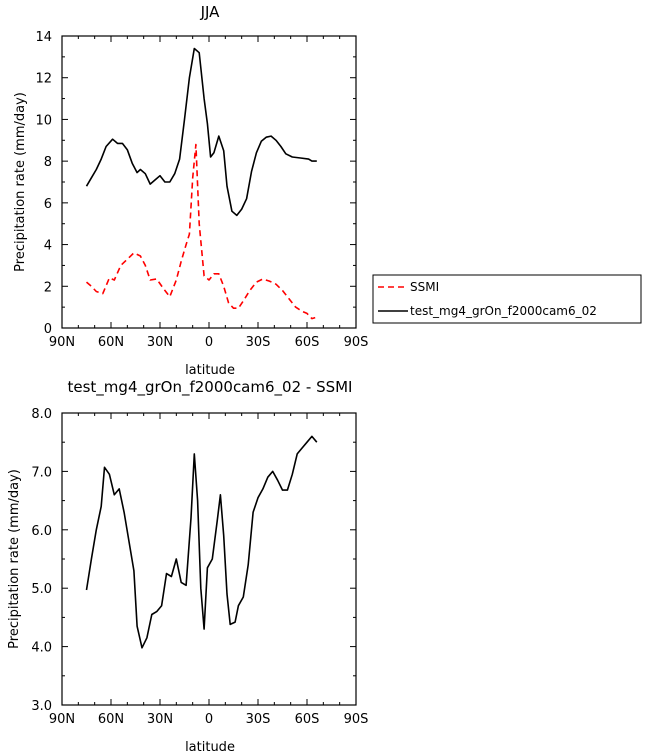 This screenshot has height=756, width=648. What do you see at coordinates (48, 329) in the screenshot?
I see `y-tick-label: 0` at bounding box center [48, 329].